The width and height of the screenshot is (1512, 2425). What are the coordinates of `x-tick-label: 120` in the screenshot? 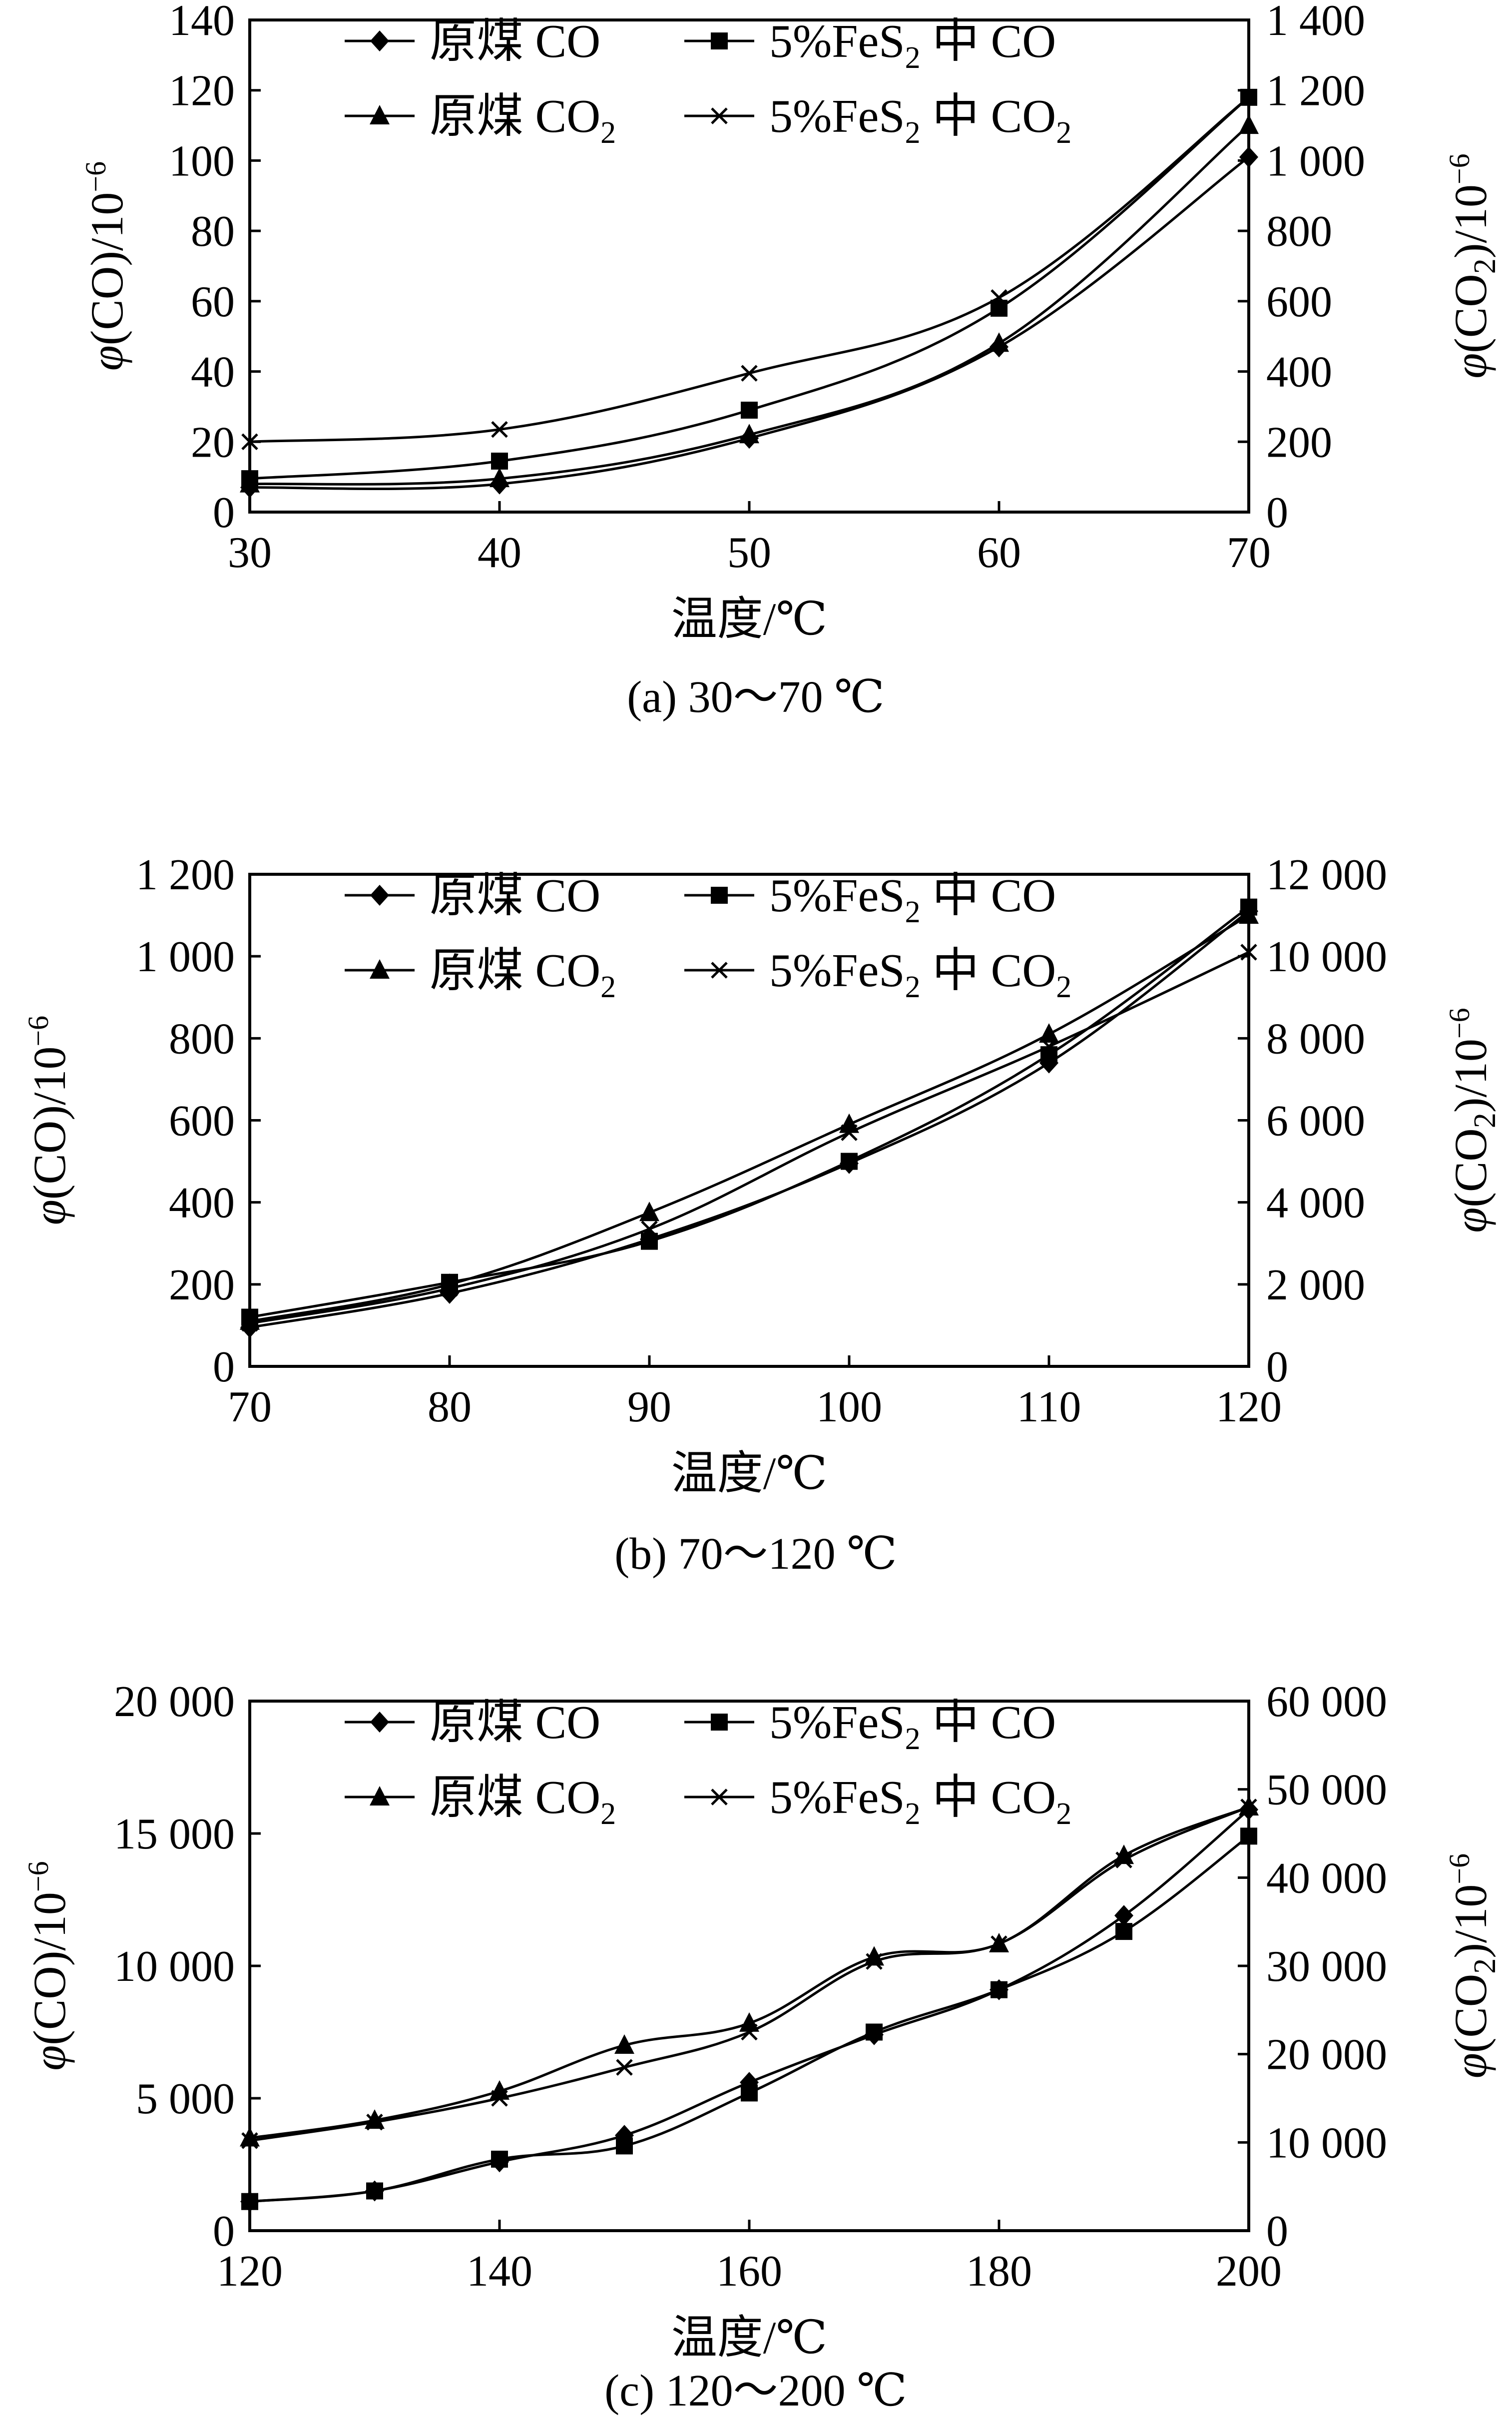 It's located at (1249, 1407).